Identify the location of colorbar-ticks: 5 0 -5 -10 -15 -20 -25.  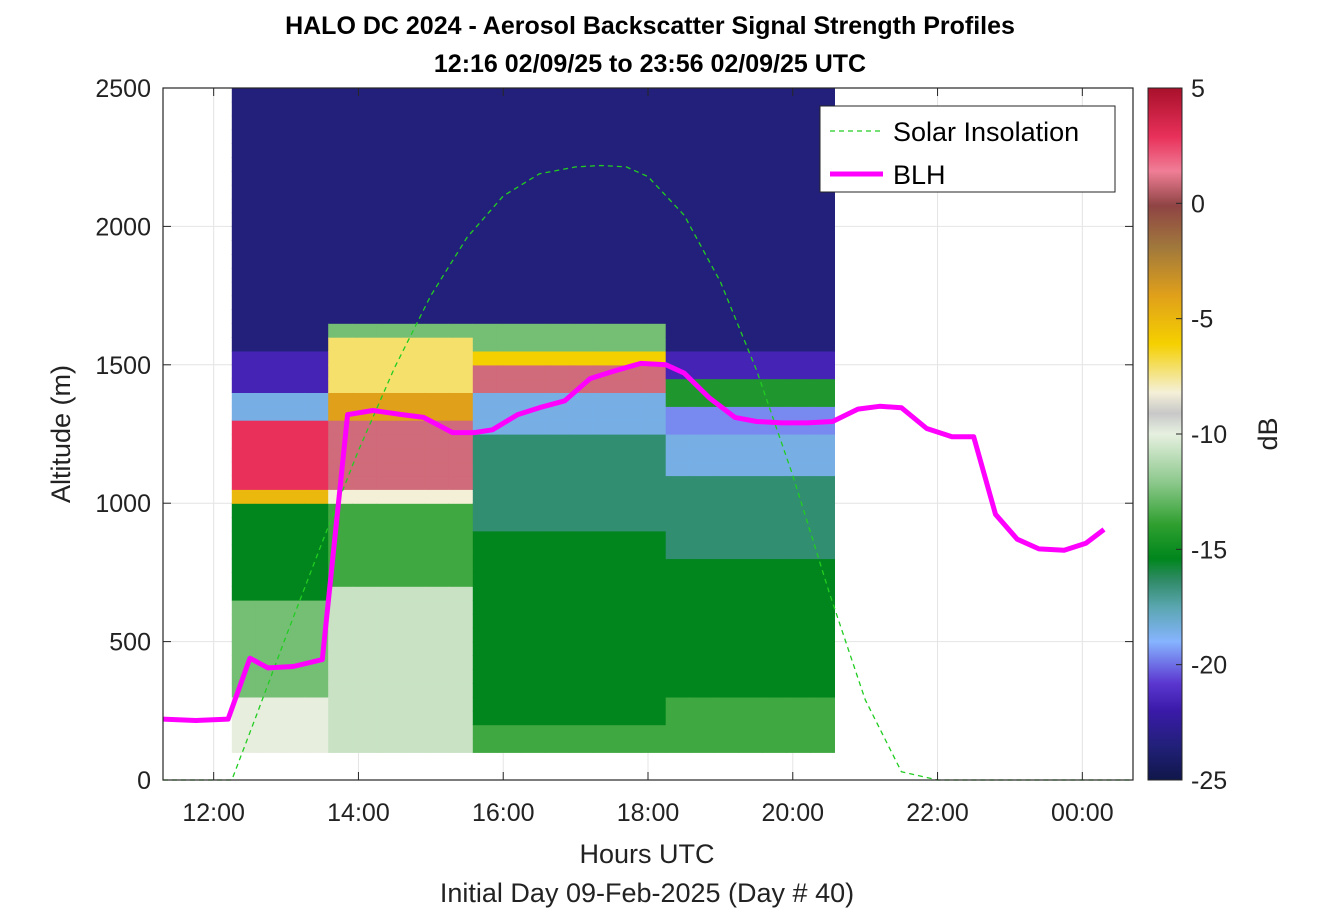
(1201, 435).